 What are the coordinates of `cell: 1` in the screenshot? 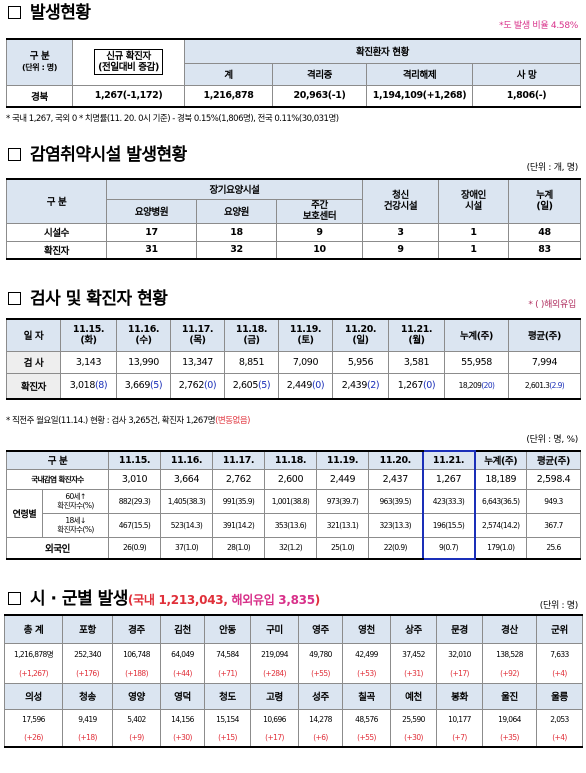 It's located at (473, 232).